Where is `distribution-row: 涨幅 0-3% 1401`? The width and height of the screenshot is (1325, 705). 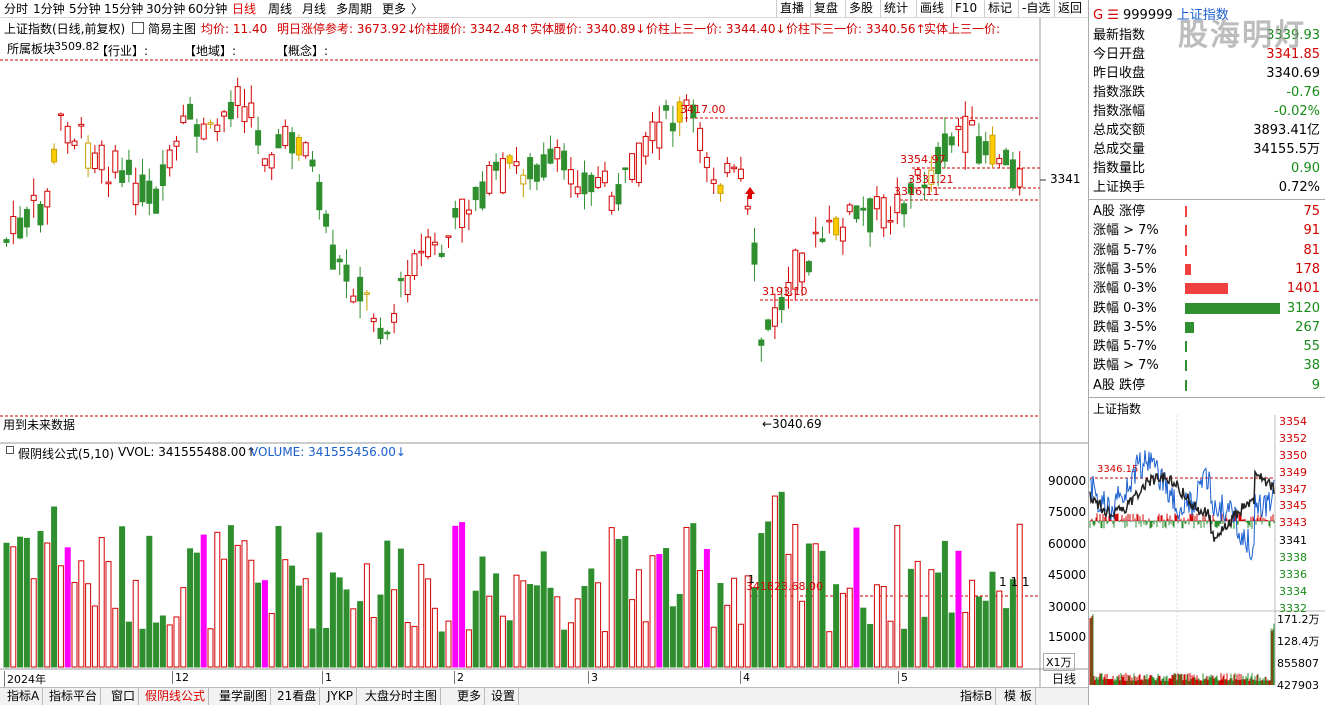 distribution-row: 涨幅 0-3% 1401 is located at coordinates (1207, 288).